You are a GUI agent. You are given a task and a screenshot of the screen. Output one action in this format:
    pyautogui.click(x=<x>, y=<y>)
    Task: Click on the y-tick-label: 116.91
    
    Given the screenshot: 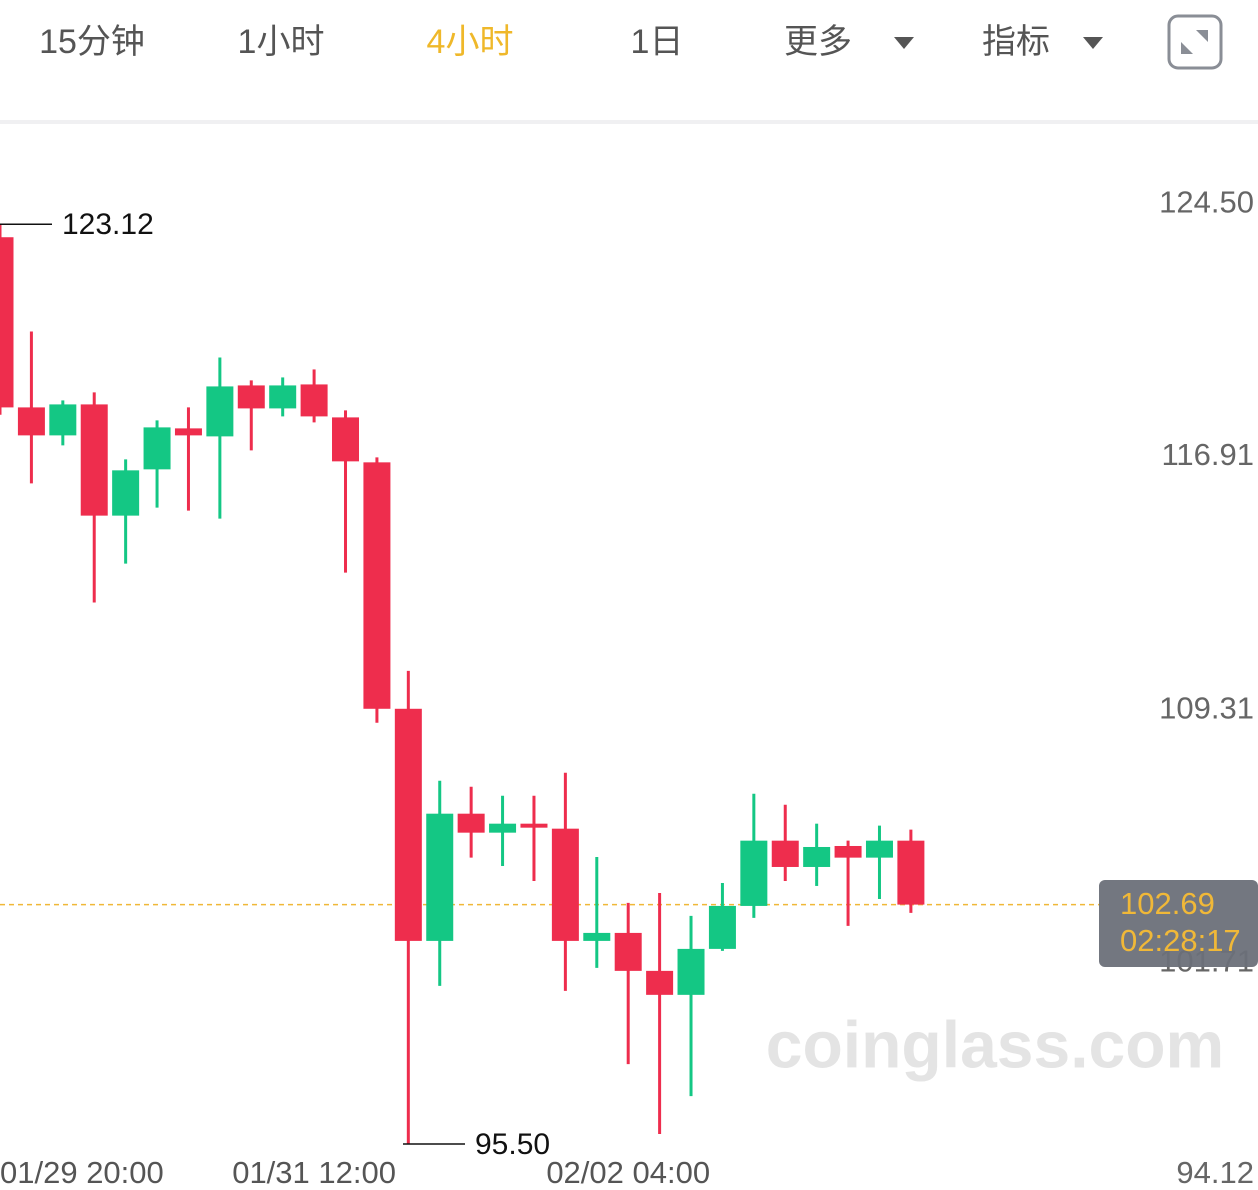 What is the action you would take?
    pyautogui.click(x=1207, y=454)
    